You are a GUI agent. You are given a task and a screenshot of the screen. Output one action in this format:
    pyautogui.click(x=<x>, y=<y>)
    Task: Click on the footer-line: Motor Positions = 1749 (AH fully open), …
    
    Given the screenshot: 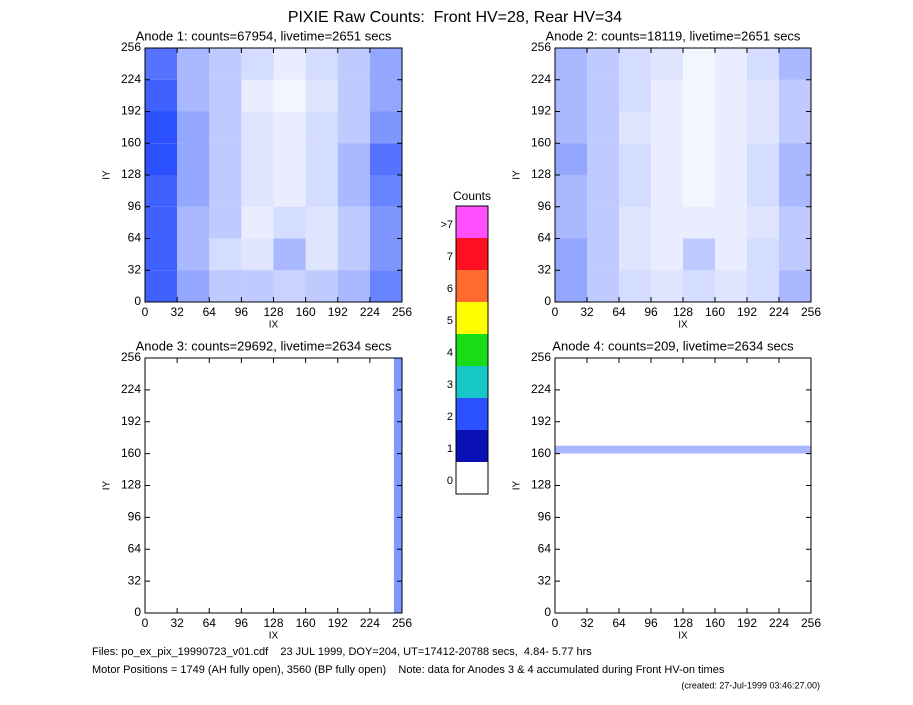 What is the action you would take?
    pyautogui.click(x=408, y=670)
    